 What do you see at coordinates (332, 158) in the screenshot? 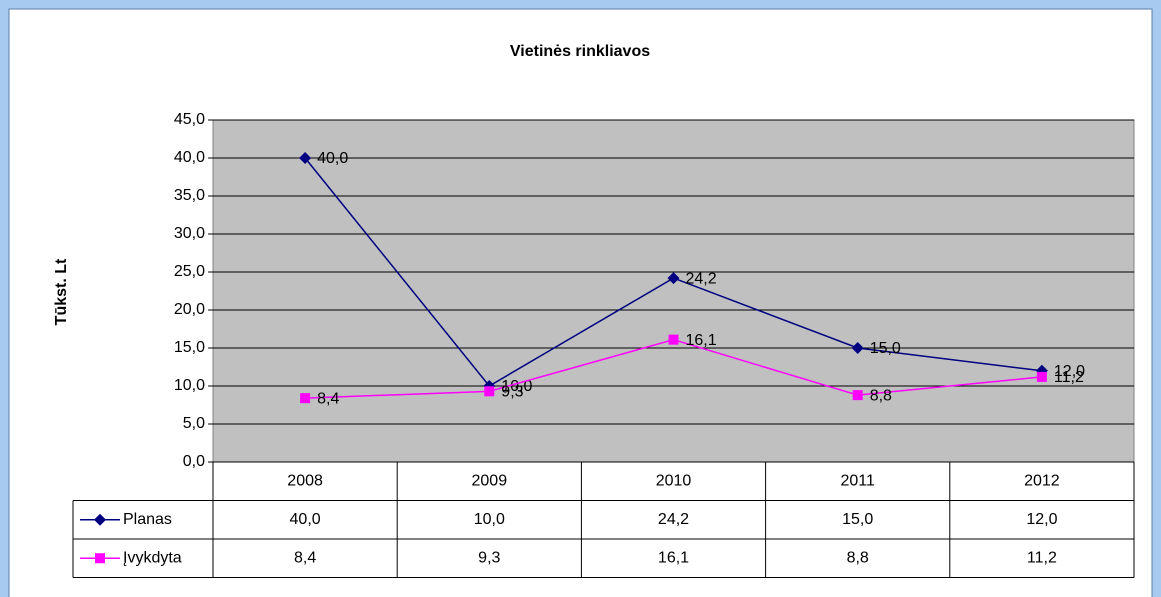
I see `data-label: 40,0` at bounding box center [332, 158].